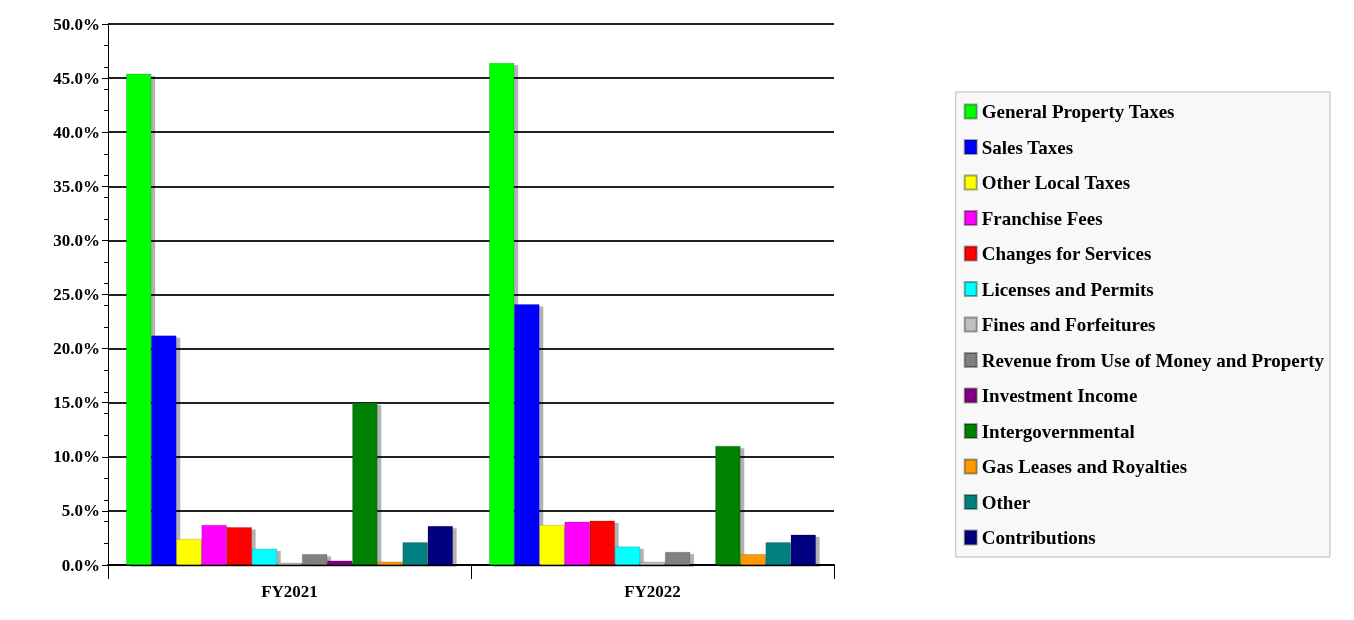  Describe the element at coordinates (80, 511) in the screenshot. I see `y-tick-label: 5.0%` at that location.